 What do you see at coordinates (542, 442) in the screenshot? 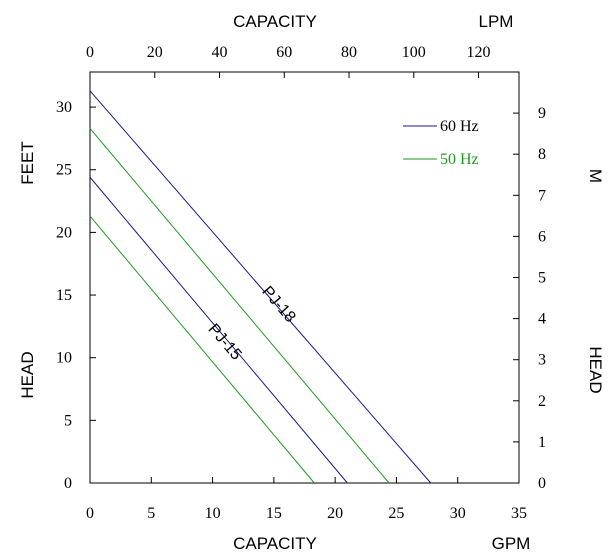
I see `right-tick-label: 1` at bounding box center [542, 442].